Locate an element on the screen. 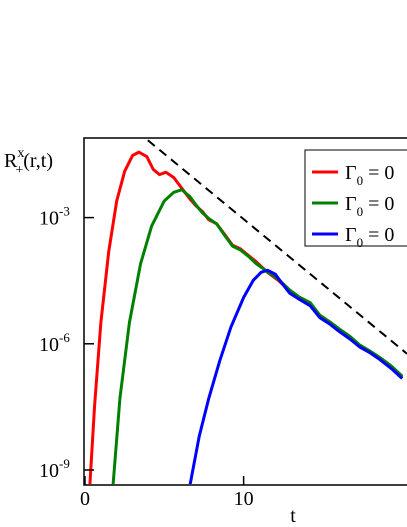  y-tick-exponent: -3 is located at coordinates (64, 211).